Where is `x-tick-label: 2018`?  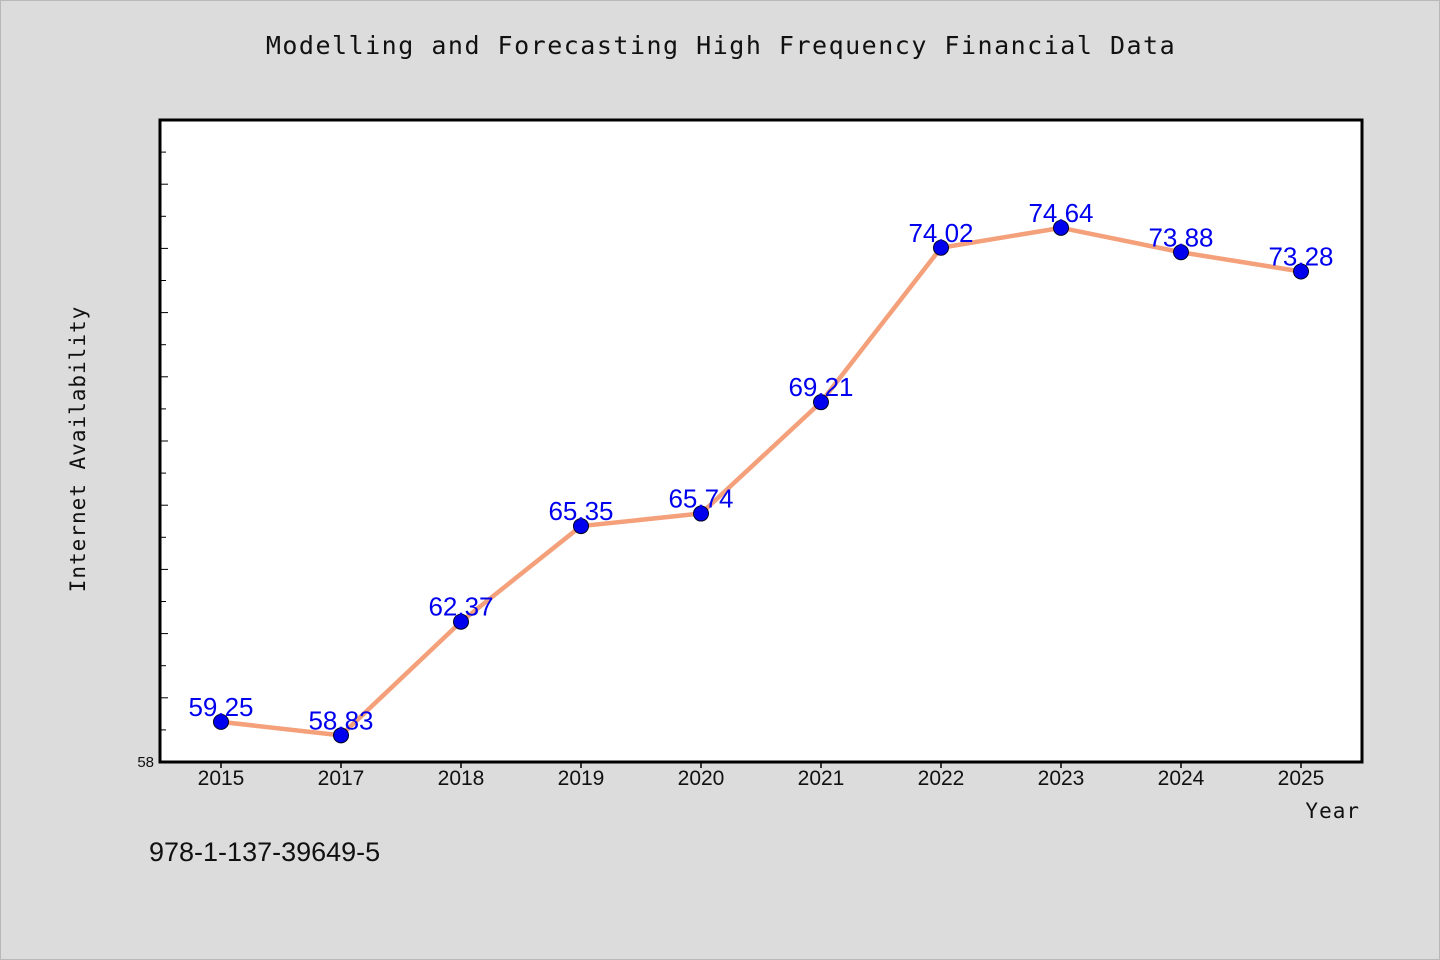 x-tick-label: 2018 is located at coordinates (461, 778).